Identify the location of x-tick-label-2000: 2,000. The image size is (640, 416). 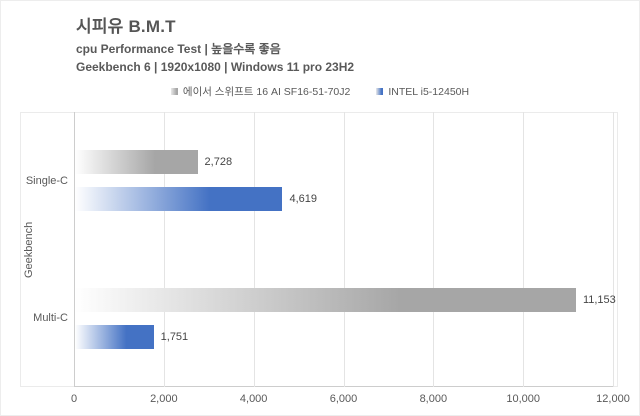
(164, 399).